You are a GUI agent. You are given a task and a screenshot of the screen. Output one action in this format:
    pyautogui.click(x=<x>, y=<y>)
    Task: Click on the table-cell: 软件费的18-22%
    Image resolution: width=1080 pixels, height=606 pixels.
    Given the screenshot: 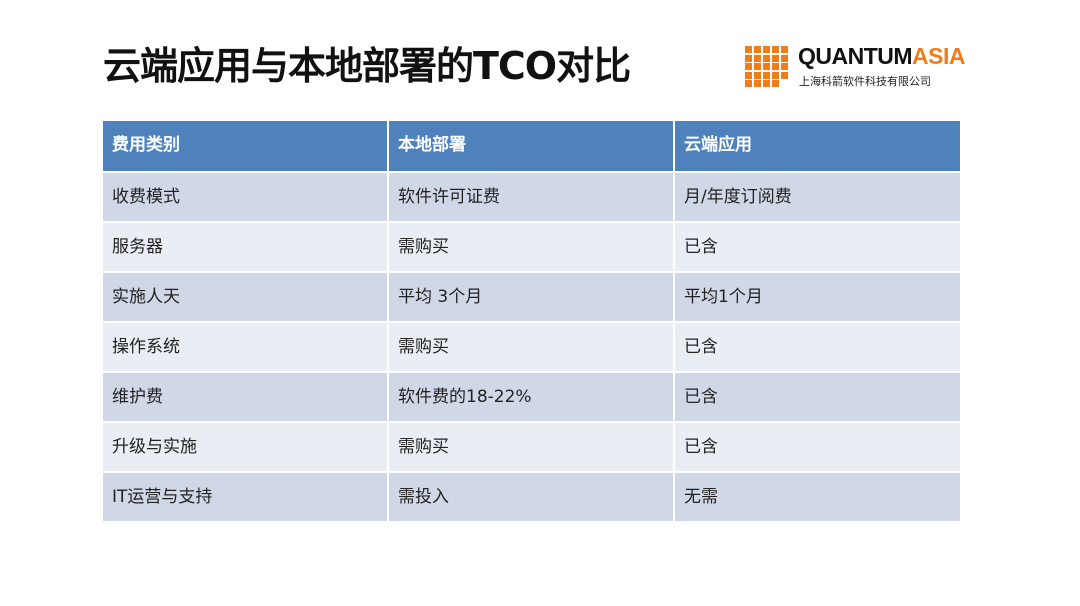 What is the action you would take?
    pyautogui.click(x=530, y=397)
    